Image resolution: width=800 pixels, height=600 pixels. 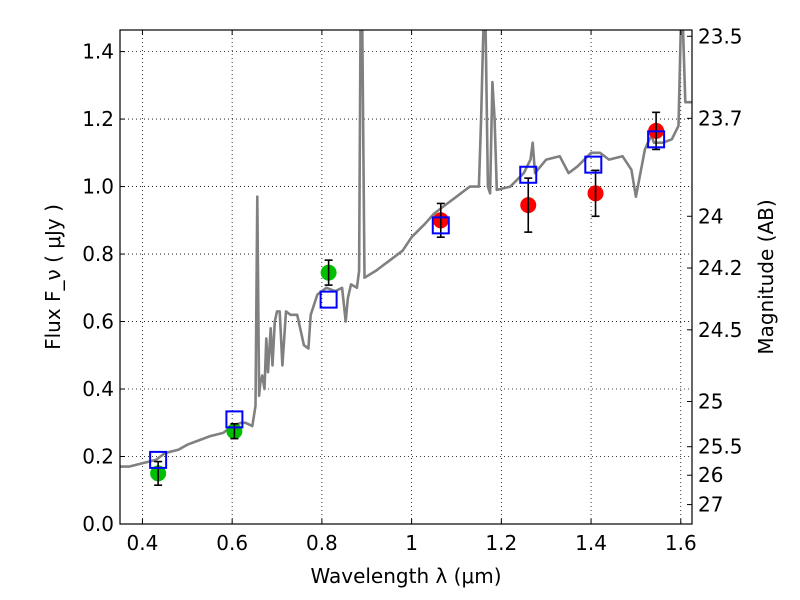 What do you see at coordinates (720, 118) in the screenshot?
I see `right-tick-label: 23.7` at bounding box center [720, 118].